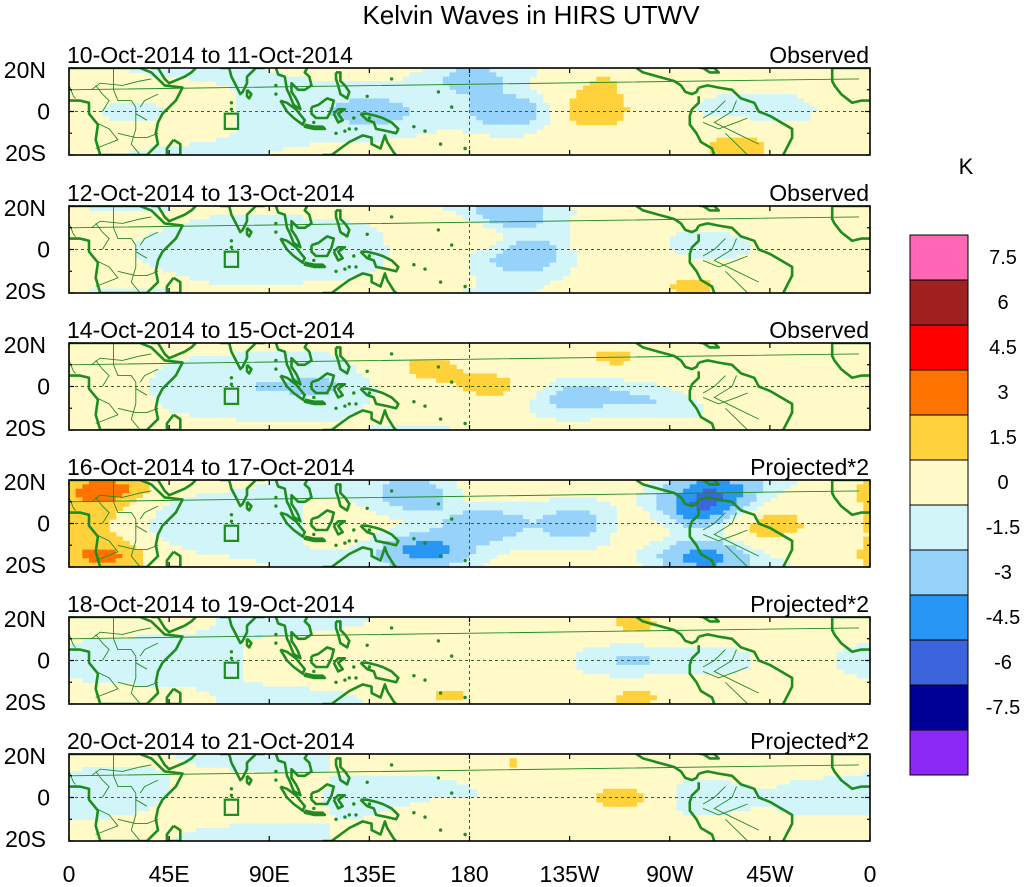  Describe the element at coordinates (420, 249) in the screenshot. I see `anomaly-field` at that location.